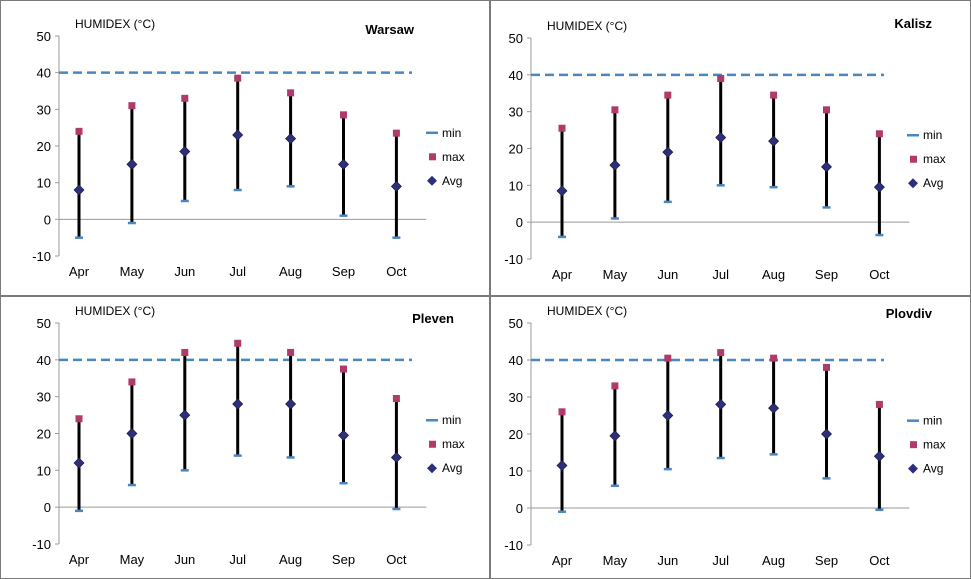 The width and height of the screenshot is (971, 579). I want to click on chart-title: Plovdiv, so click(909, 313).